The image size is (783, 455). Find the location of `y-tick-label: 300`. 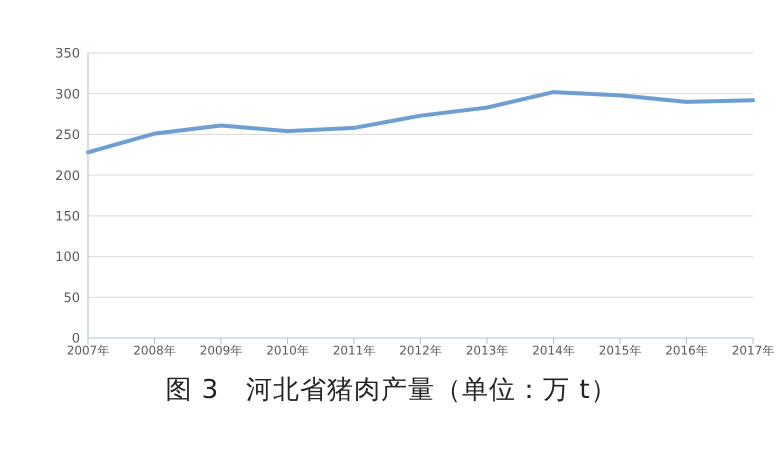

y-tick-label: 300 is located at coordinates (67, 94).